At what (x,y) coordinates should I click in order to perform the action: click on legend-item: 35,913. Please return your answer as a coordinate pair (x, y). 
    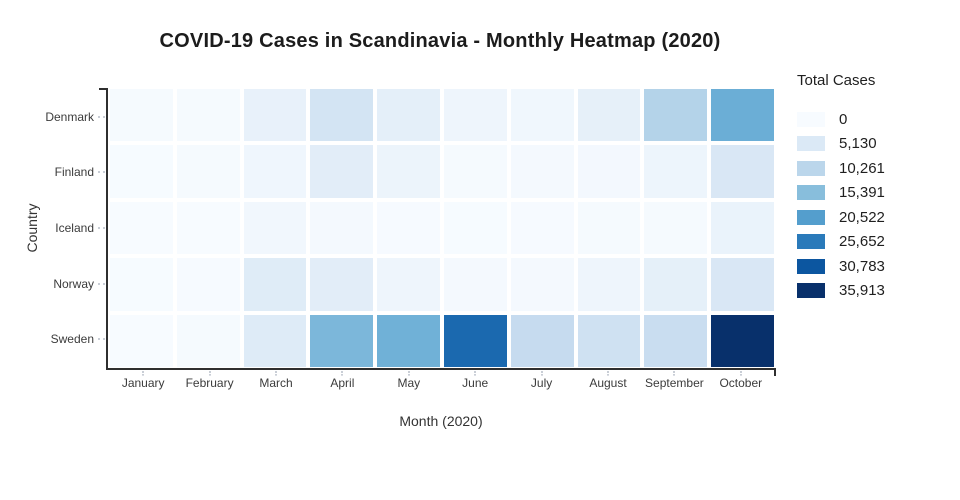
    Looking at the image, I should click on (877, 291).